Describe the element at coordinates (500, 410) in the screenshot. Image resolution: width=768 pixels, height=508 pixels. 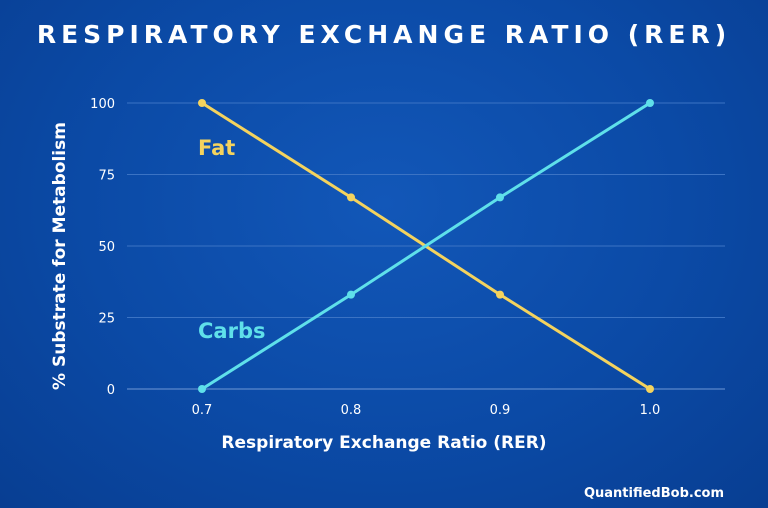
I see `x-tick-label: 0.9` at that location.